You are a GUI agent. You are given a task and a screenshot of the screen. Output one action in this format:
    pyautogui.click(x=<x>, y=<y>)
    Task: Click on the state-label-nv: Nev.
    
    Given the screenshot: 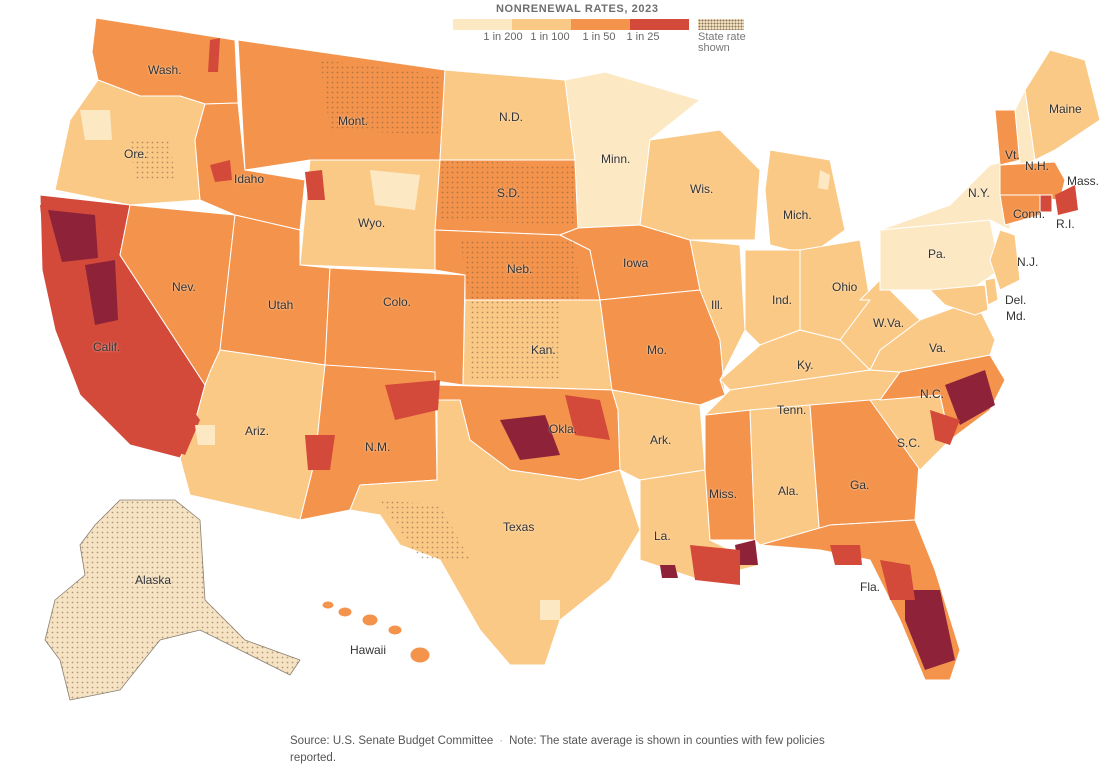 What is the action you would take?
    pyautogui.click(x=184, y=287)
    